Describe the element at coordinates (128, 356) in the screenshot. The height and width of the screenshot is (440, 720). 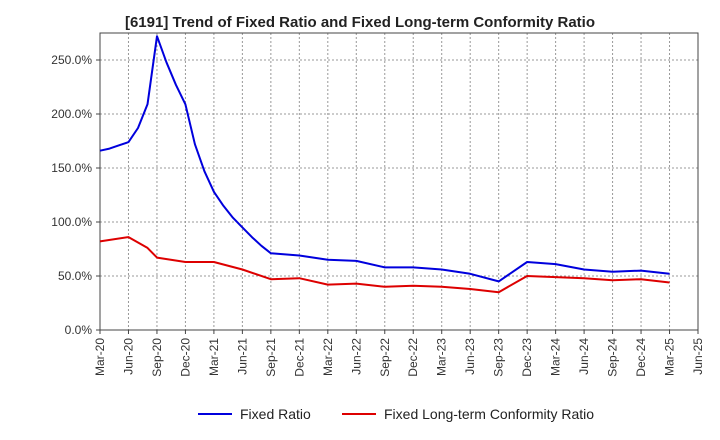
I see `x-tick-label: Jun-20` at that location.